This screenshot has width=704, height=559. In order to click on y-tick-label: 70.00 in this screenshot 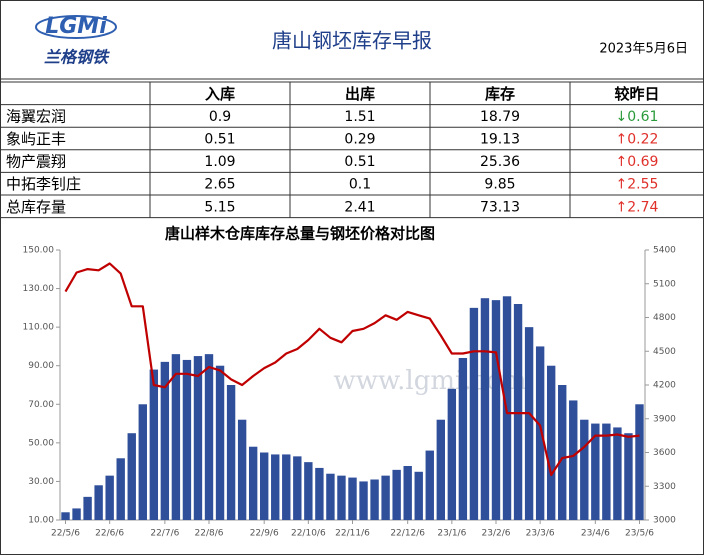, I will do `click(41, 405)`.